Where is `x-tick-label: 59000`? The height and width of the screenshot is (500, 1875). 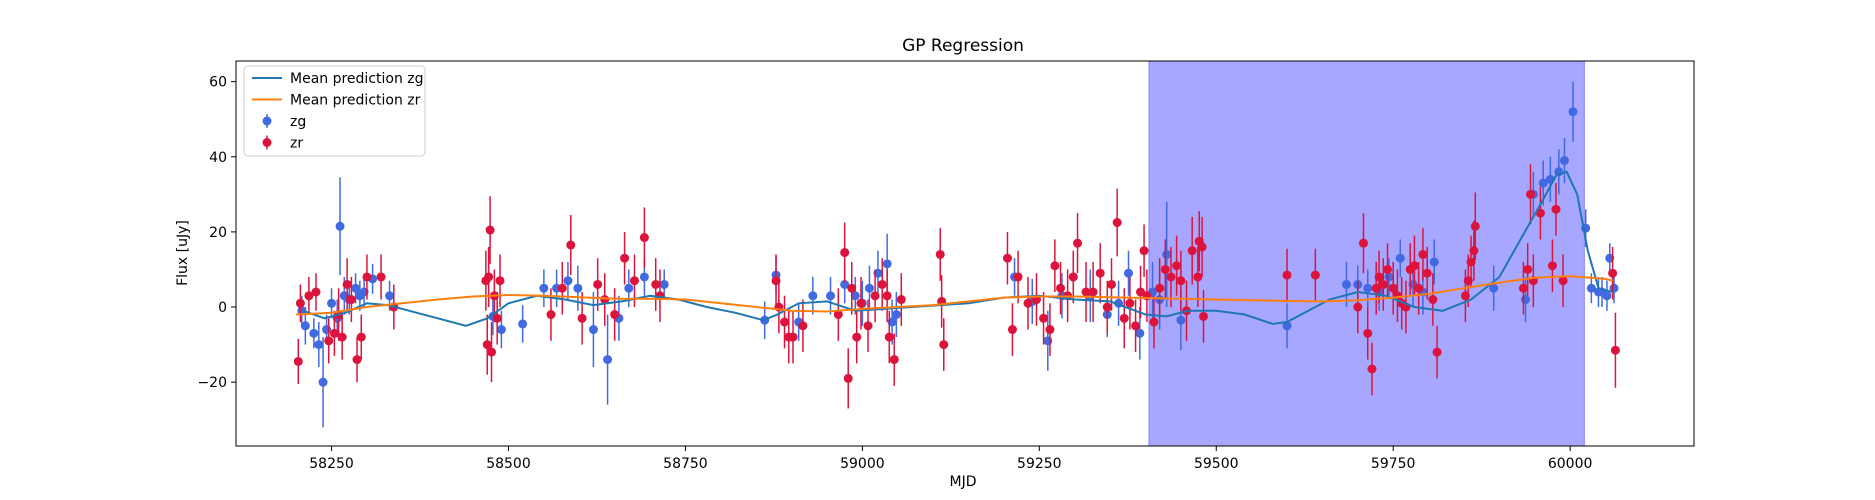 x-tick-label: 59000 is located at coordinates (862, 464).